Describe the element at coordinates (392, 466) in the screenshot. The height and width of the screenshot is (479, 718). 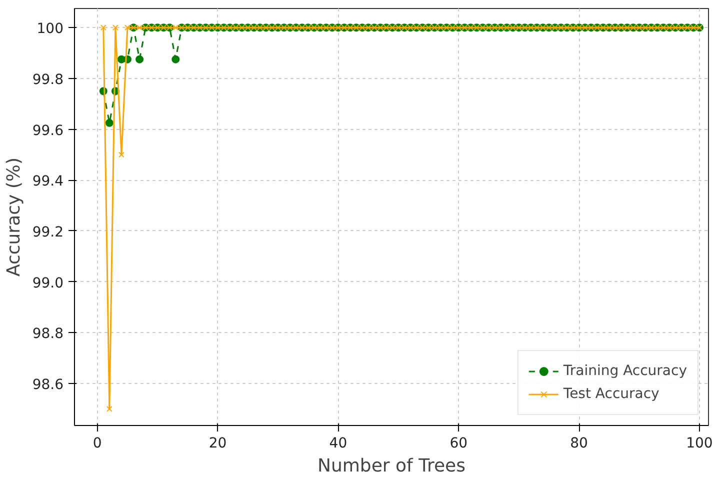
I see `x-axis-title: Number of Trees` at that location.